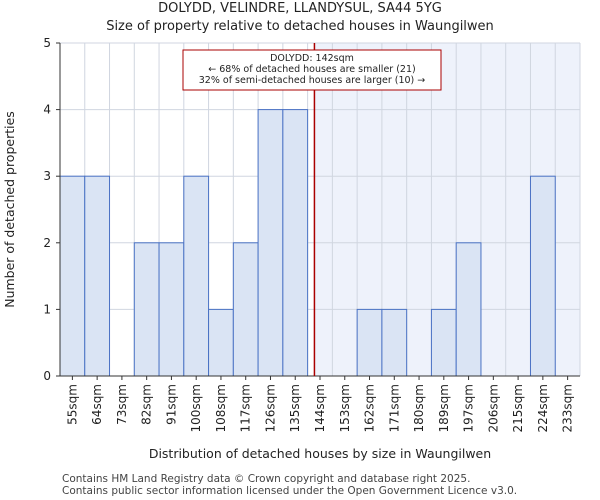 The height and width of the screenshot is (500, 600). What do you see at coordinates (369, 342) in the screenshot?
I see `bar-162sqm` at bounding box center [369, 342].